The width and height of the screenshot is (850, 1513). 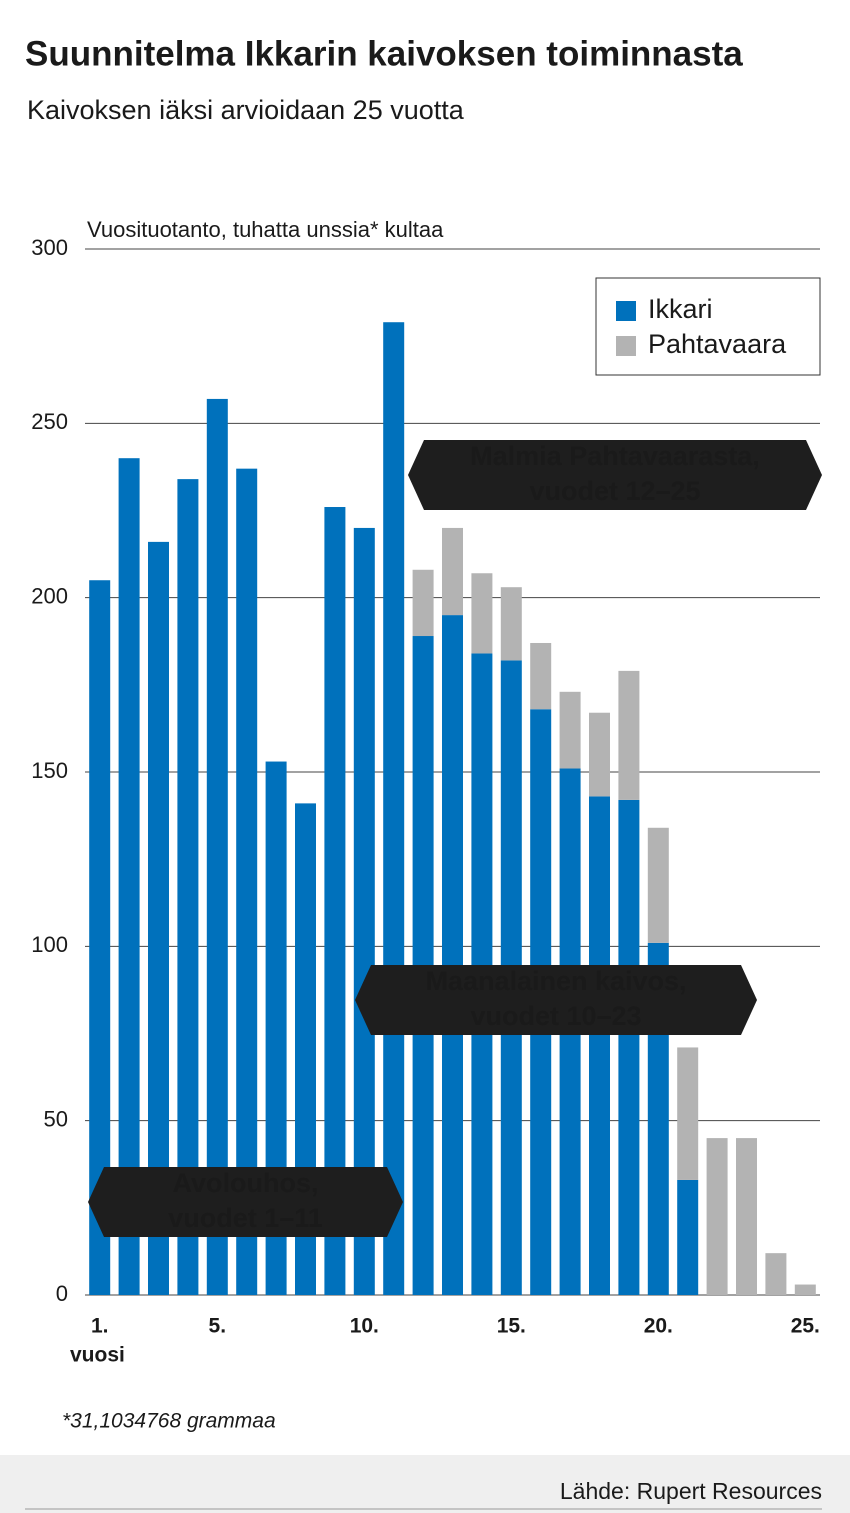 I want to click on x-tick-label: 15., so click(x=511, y=1326).